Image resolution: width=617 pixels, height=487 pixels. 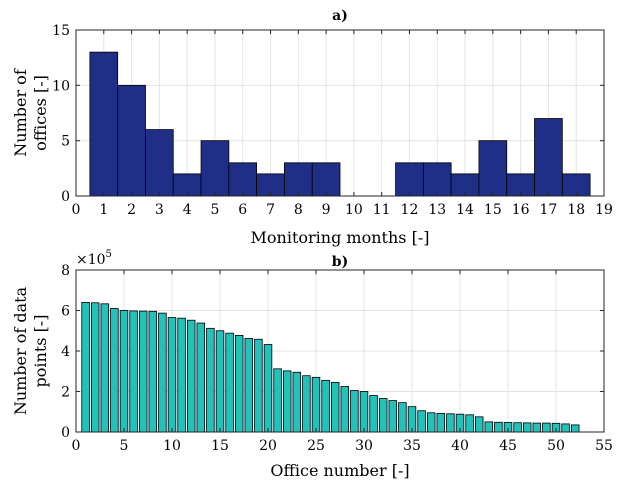 What do you see at coordinates (339, 470) in the screenshot?
I see `subplot-b-xlabel: Office number [-]` at bounding box center [339, 470].